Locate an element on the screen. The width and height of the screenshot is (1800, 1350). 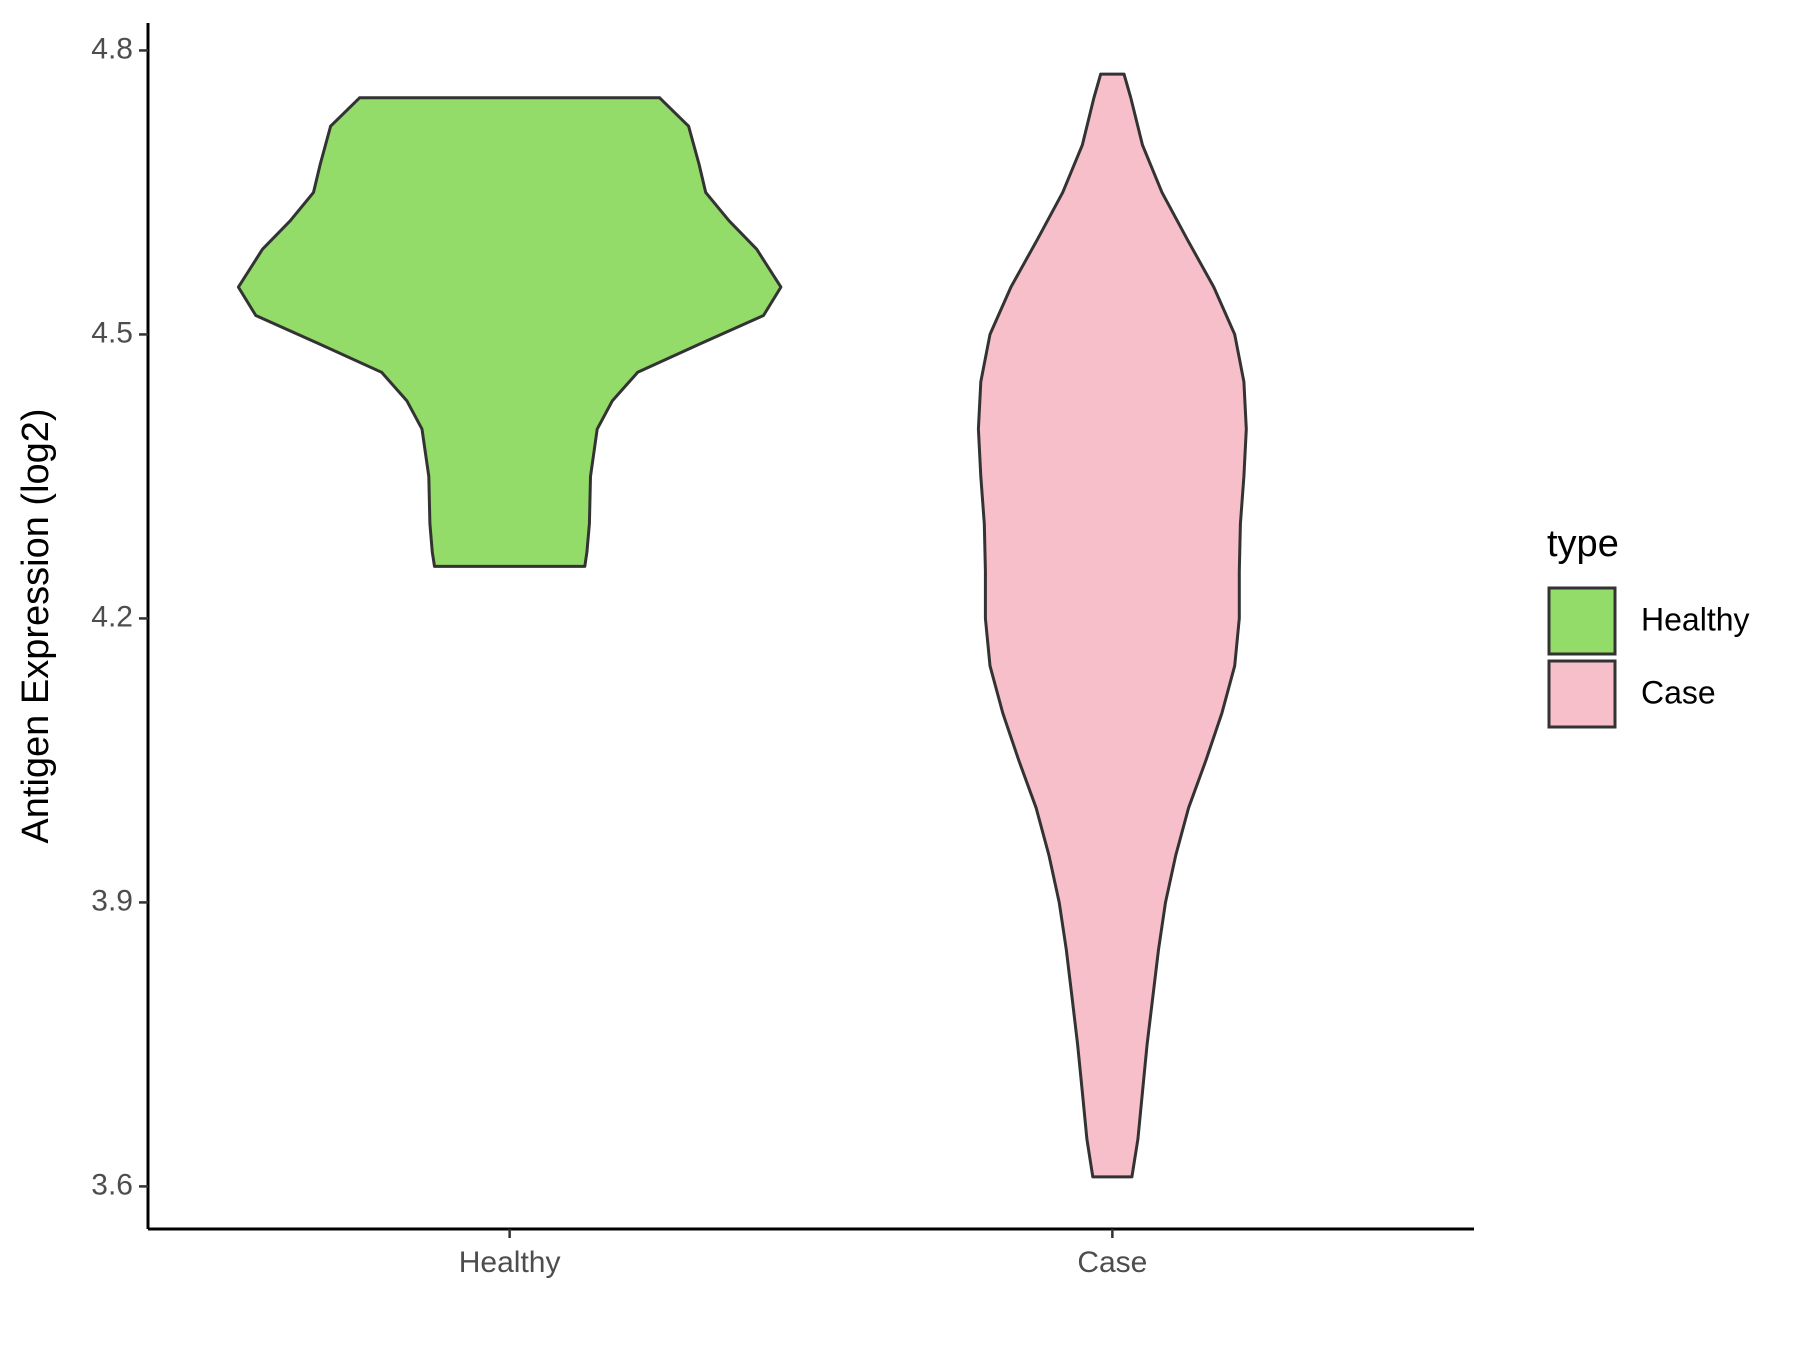
y-tick-label: 4.5 is located at coordinates (112, 332).